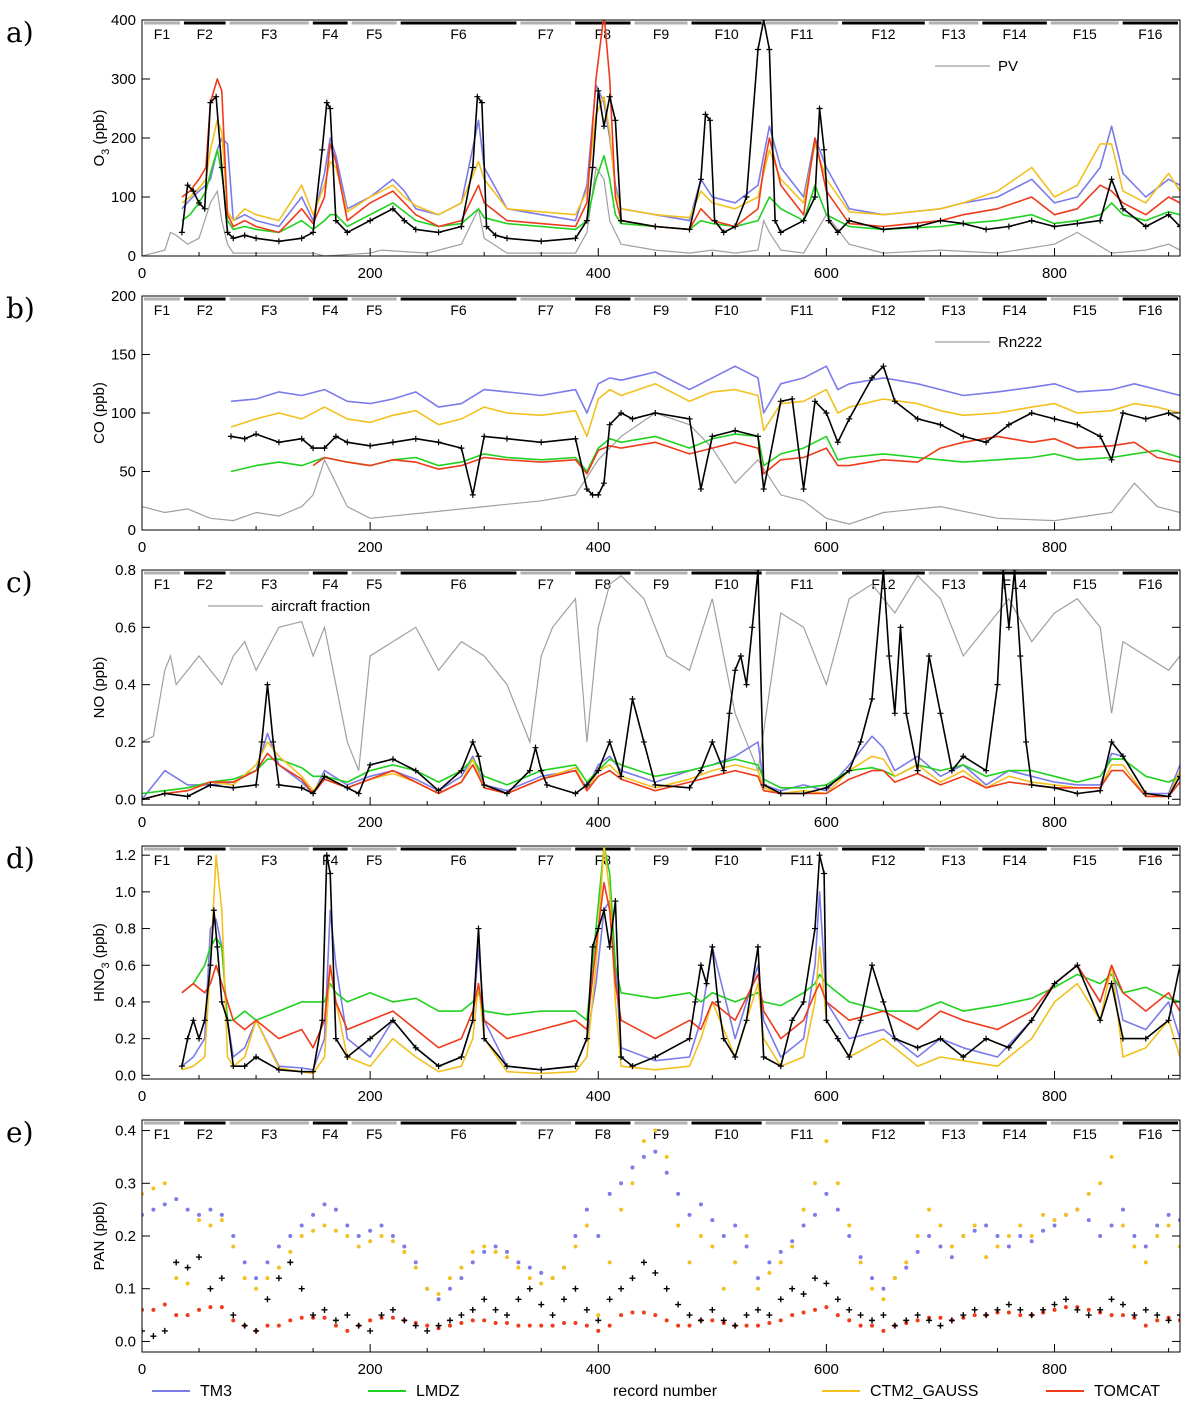 This screenshot has height=1404, width=1182. What do you see at coordinates (661, 31) in the screenshot?
I see `flight-bar: F1 F2 F3 F4 F5 F6 F7 F8 F9 F10 F11 F12 F13 F14 F15 F16` at bounding box center [661, 31].